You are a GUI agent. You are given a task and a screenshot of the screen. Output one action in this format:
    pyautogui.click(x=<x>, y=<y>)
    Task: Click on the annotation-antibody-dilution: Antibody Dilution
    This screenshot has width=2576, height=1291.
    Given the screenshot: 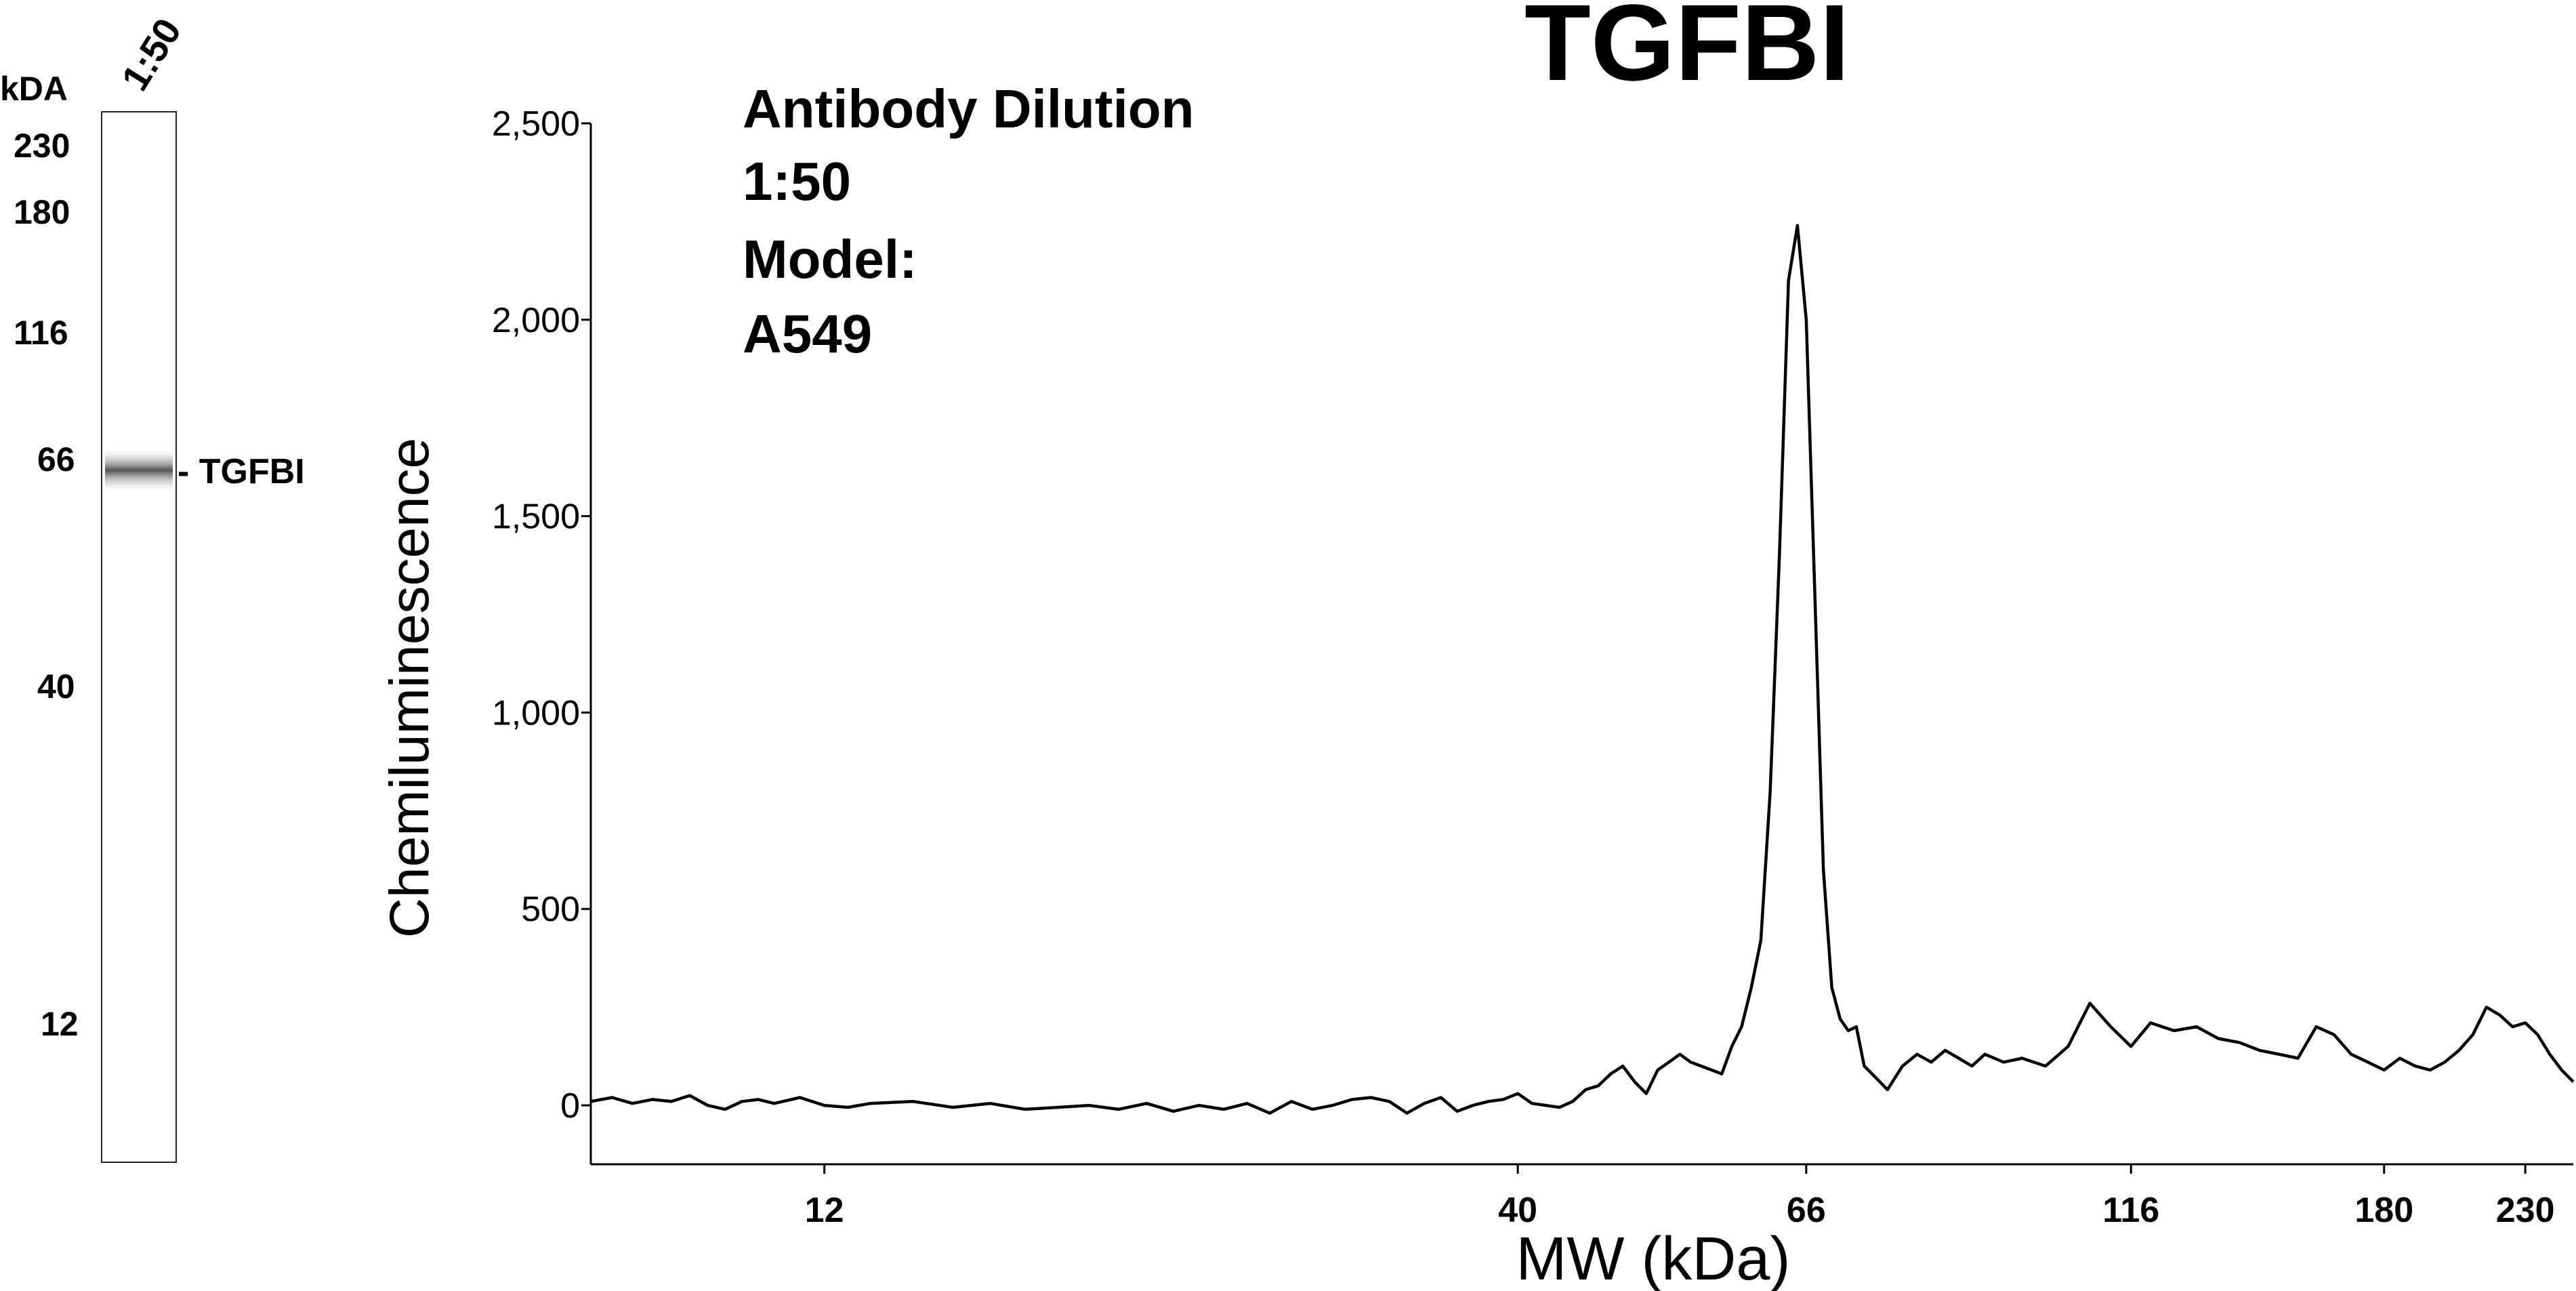 What is the action you would take?
    pyautogui.click(x=968, y=109)
    